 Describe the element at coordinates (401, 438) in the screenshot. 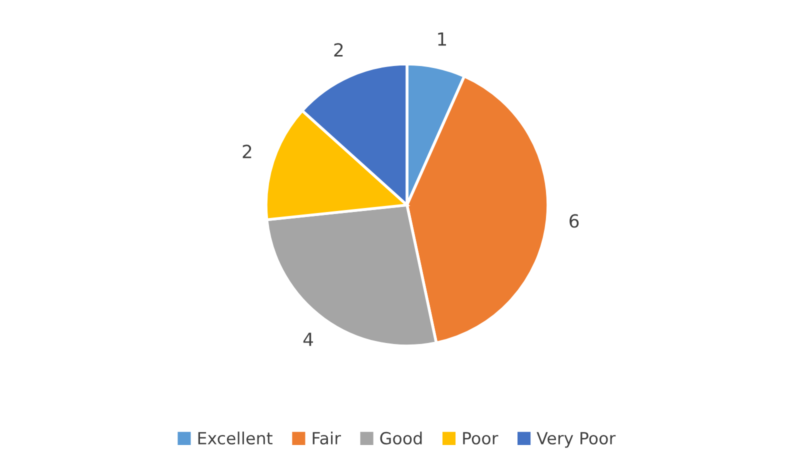

I see `legend-label: Good` at that location.